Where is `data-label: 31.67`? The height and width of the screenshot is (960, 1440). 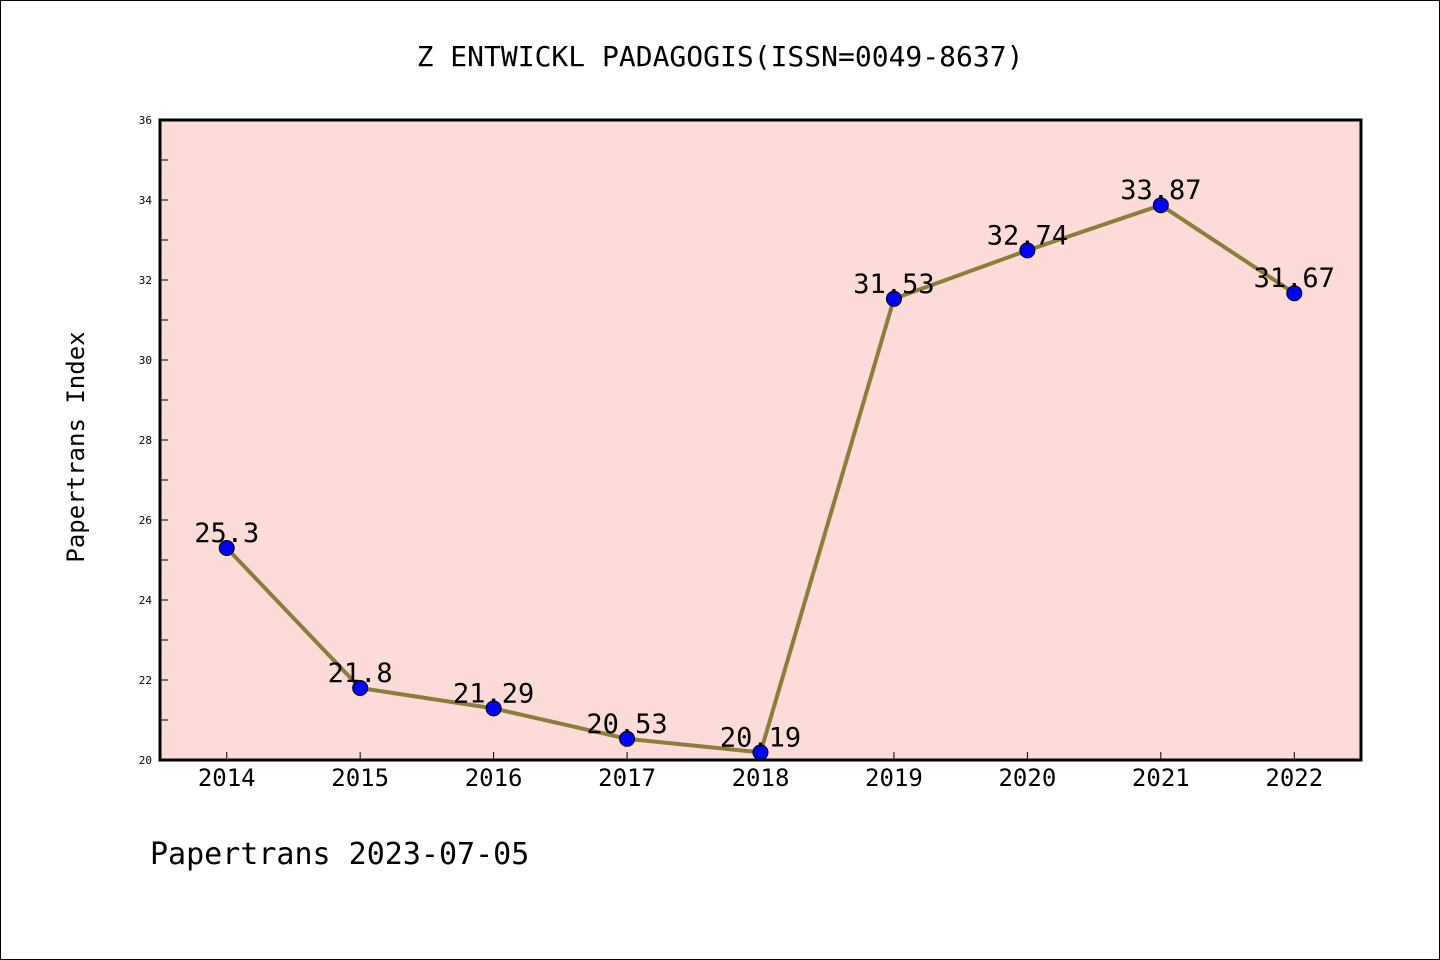
data-label: 31.67 is located at coordinates (1294, 278).